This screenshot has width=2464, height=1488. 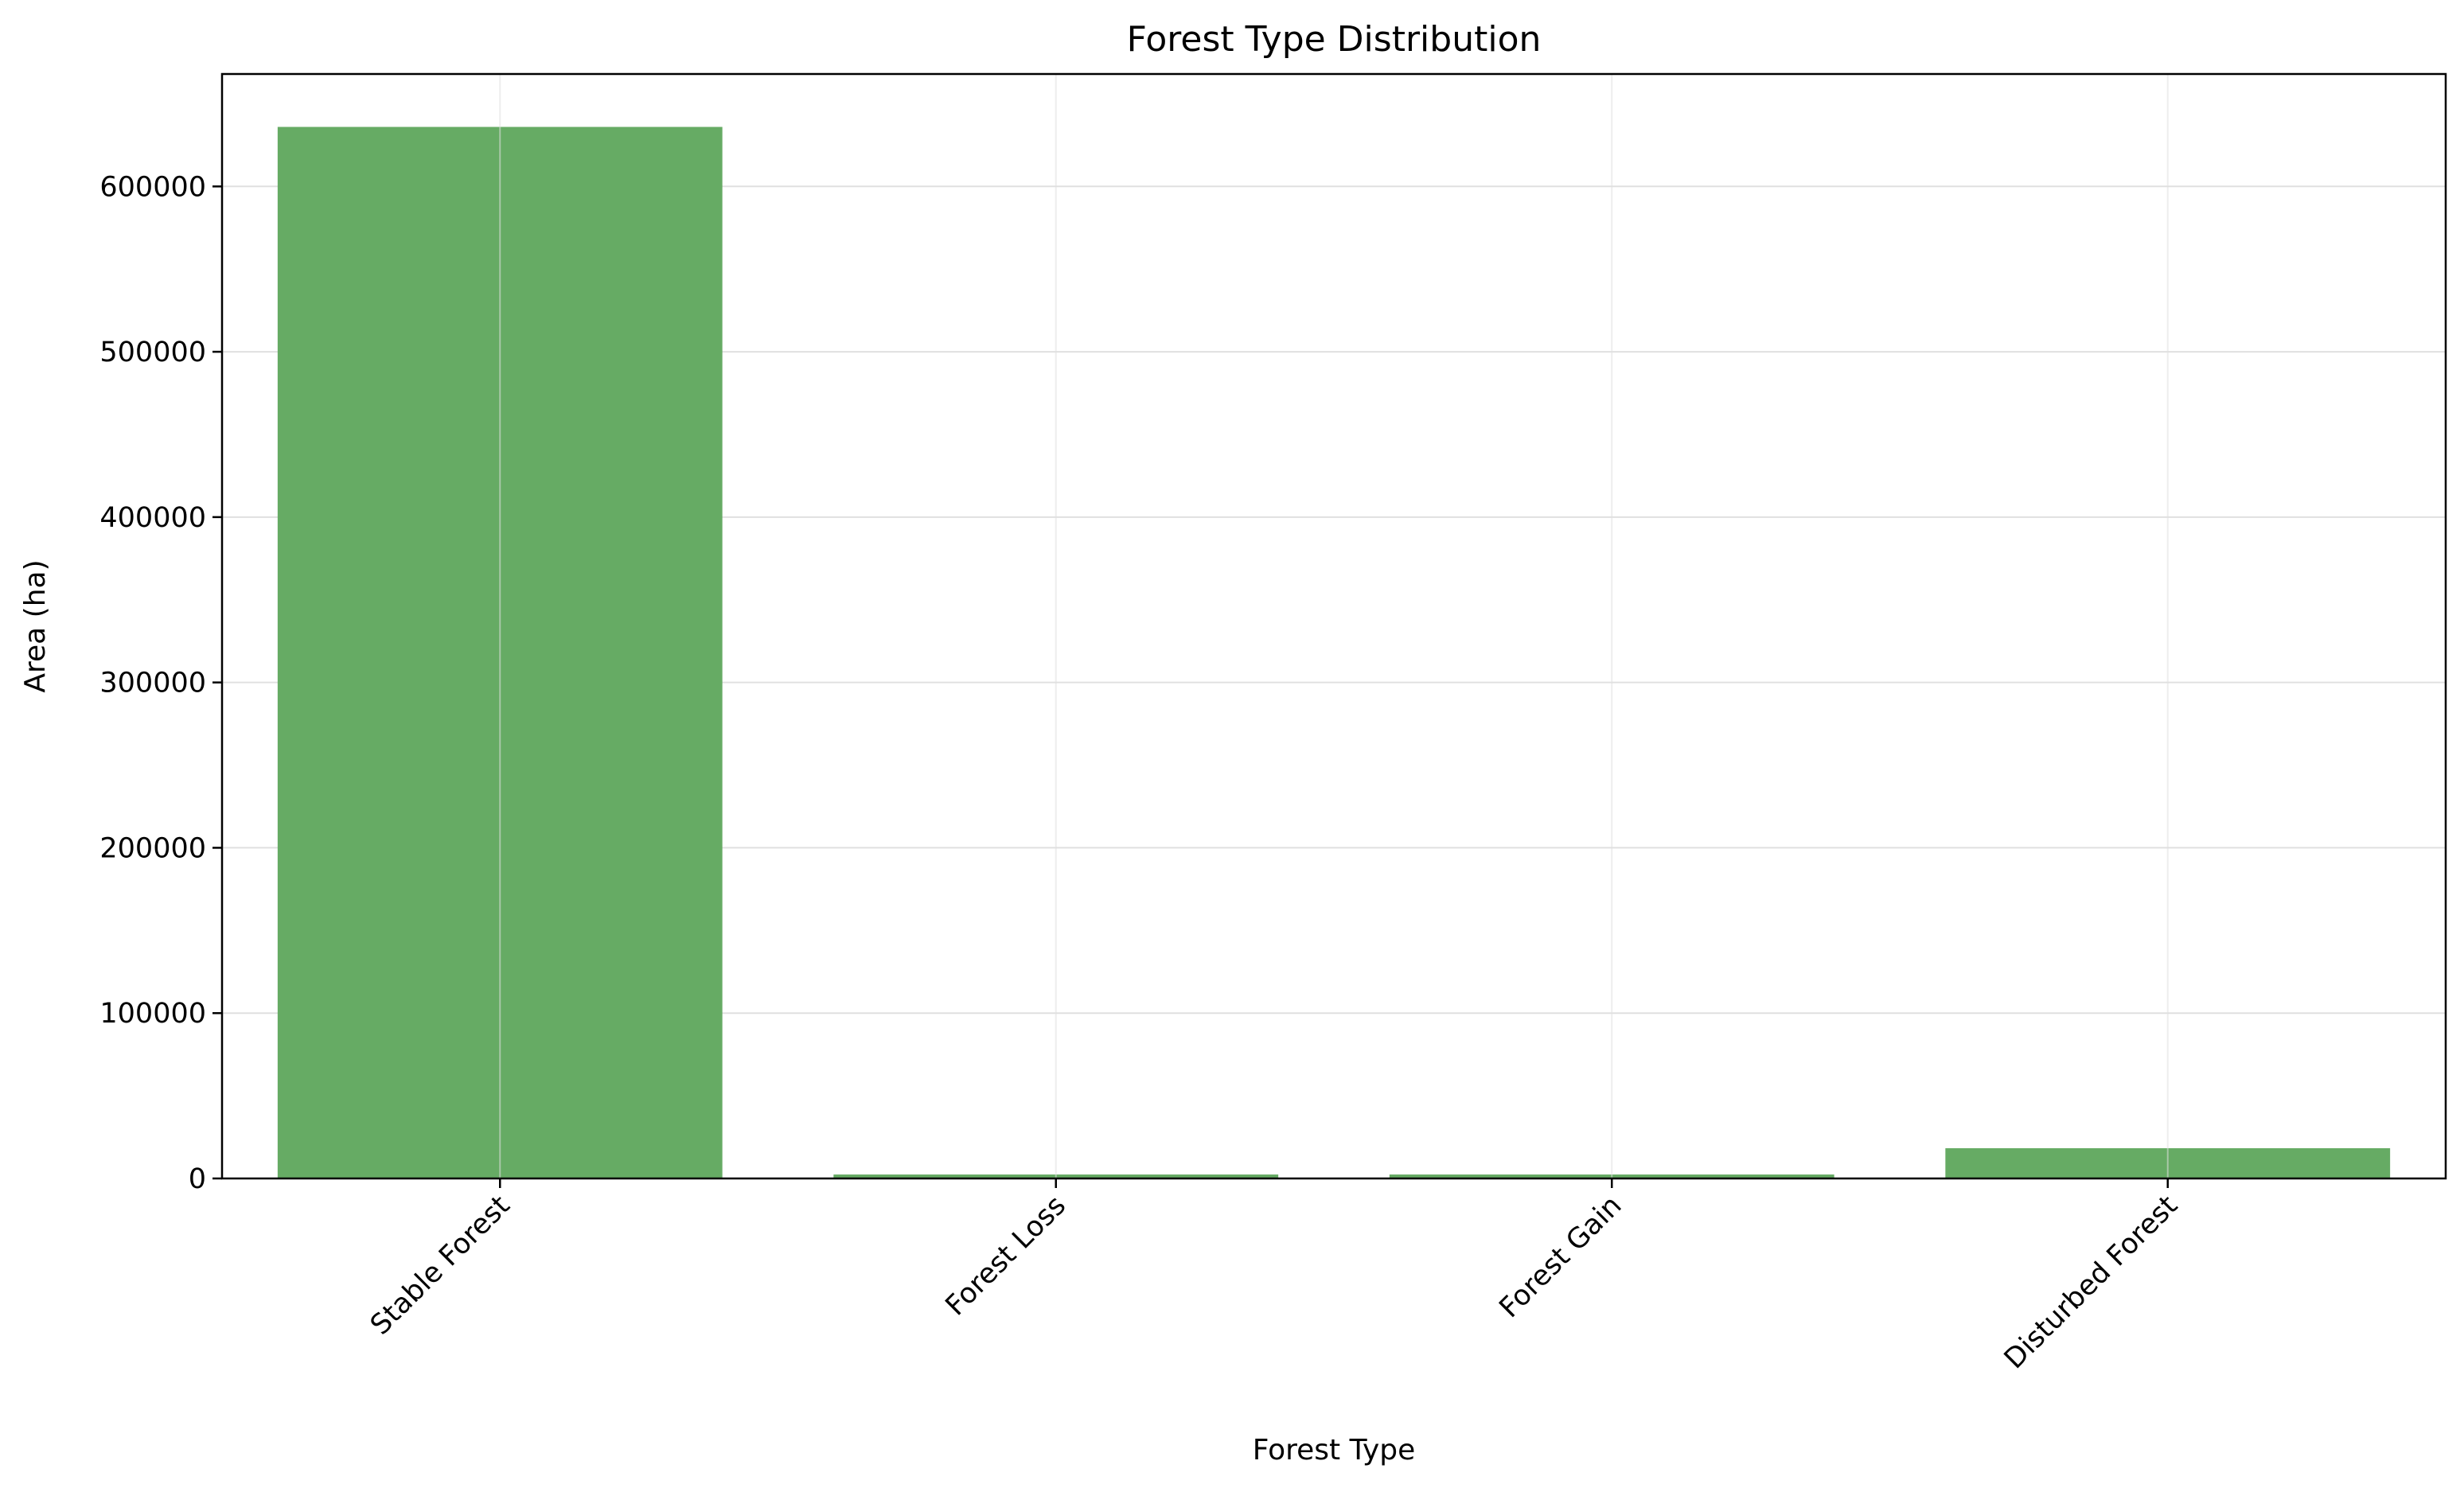 I want to click on y-tick-label: 200000, so click(x=152, y=848).